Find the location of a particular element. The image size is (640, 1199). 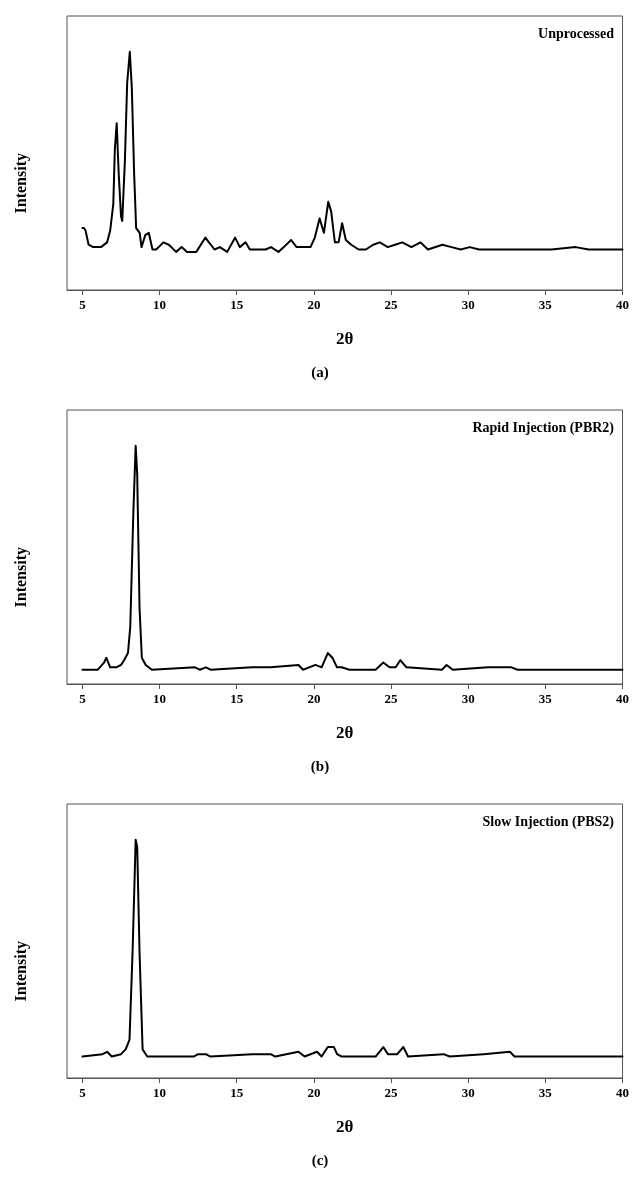

text: (b) is located at coordinates (320, 766).